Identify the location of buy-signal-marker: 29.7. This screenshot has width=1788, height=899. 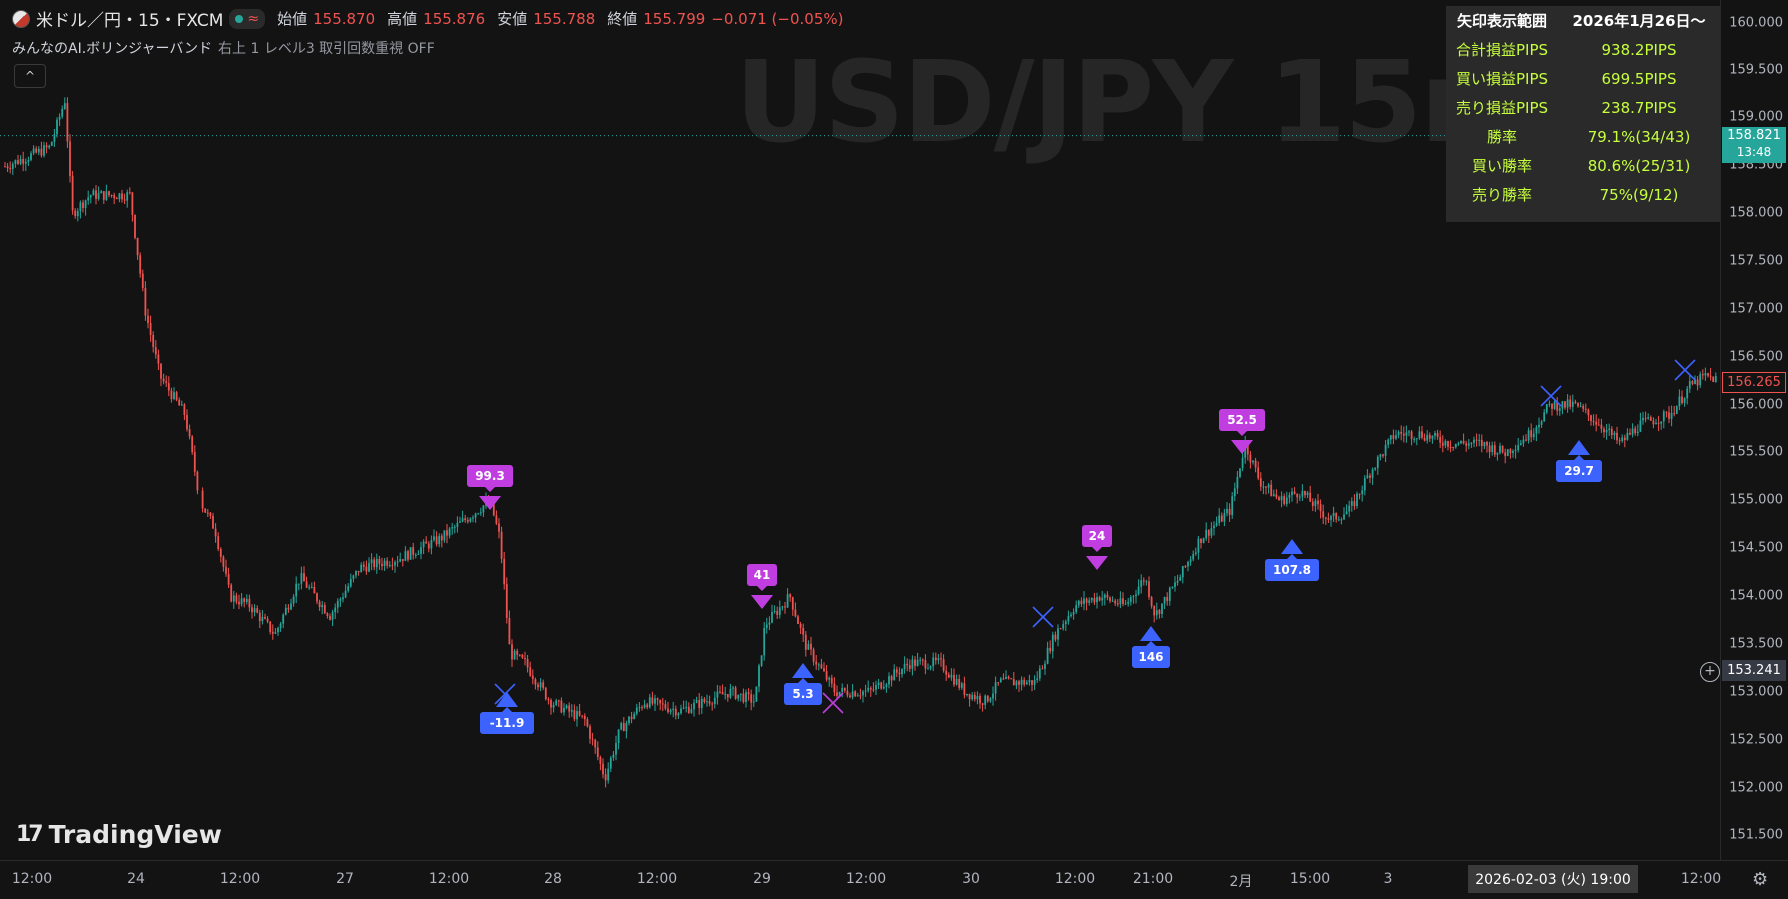
(1579, 461).